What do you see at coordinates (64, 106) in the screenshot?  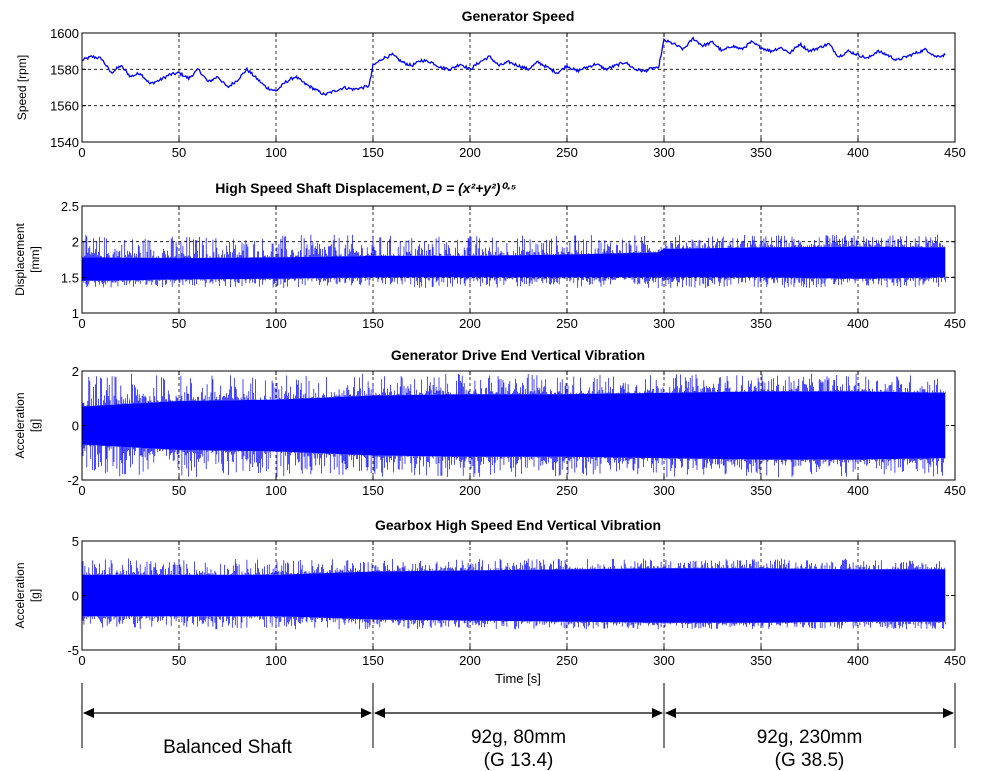 I see `y-tick-label: 1560` at bounding box center [64, 106].